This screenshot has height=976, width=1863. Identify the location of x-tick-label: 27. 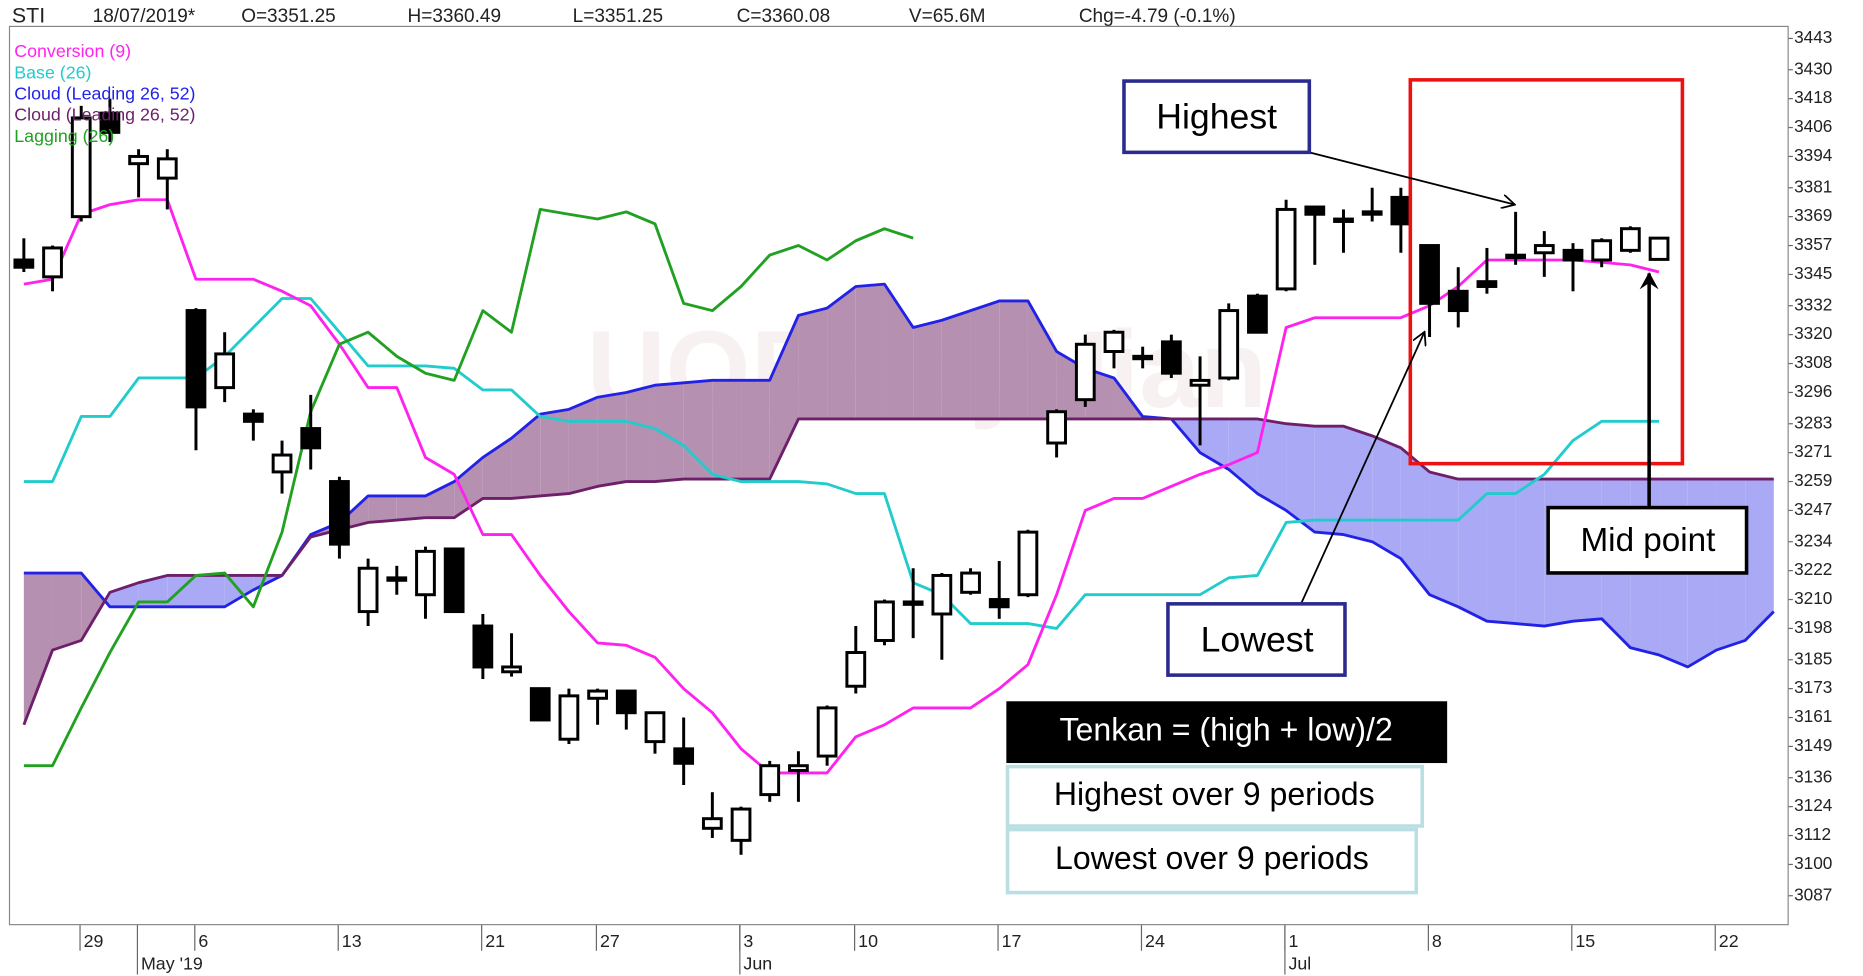
(610, 941).